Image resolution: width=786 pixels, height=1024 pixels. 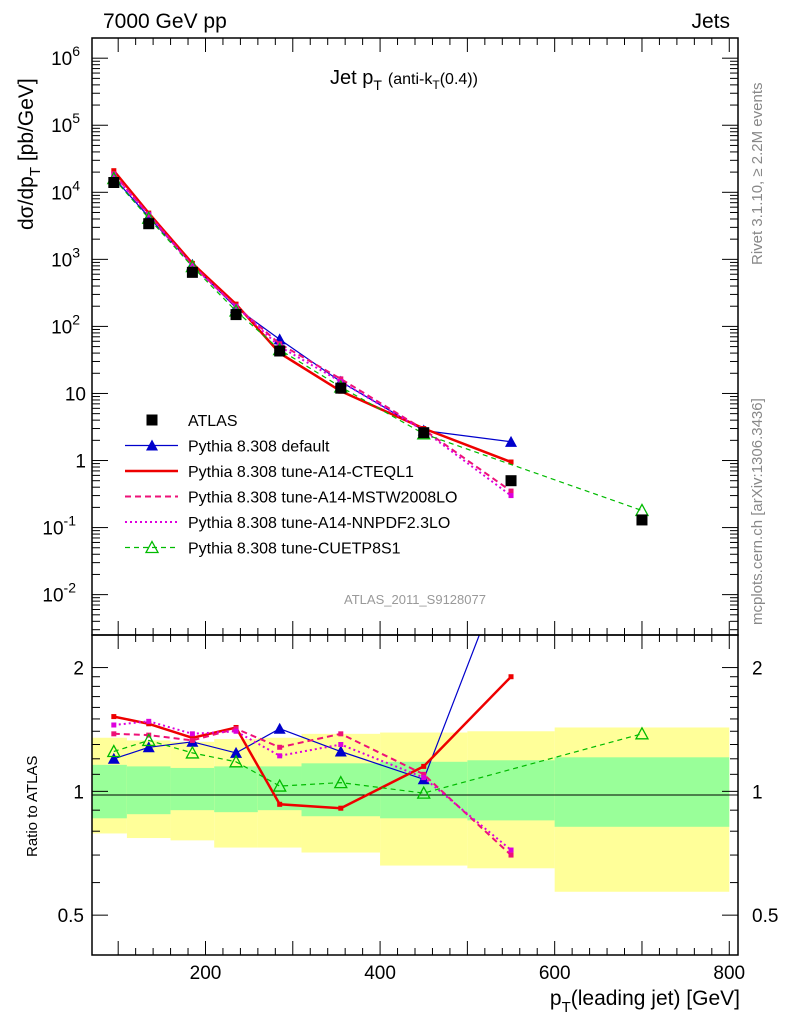 What do you see at coordinates (59, 593) in the screenshot?
I see `y-tick-label: 10⁻²` at bounding box center [59, 593].